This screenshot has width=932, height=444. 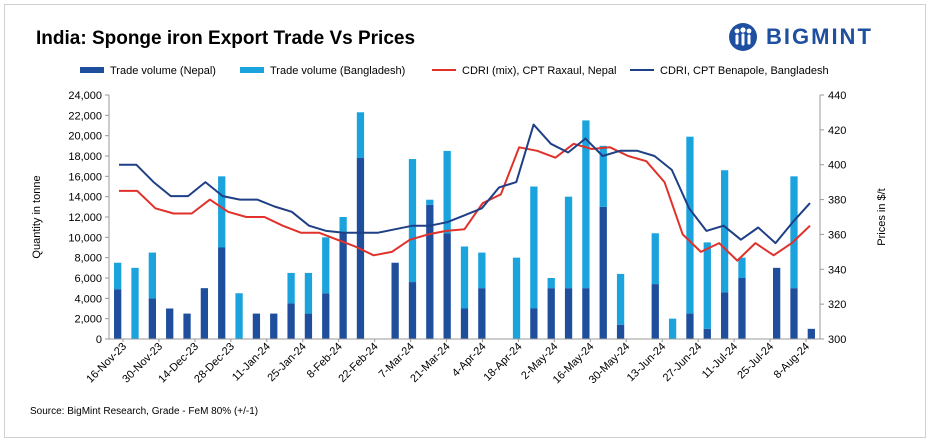 I want to click on y-tick-label: 16,000, so click(x=85, y=177).